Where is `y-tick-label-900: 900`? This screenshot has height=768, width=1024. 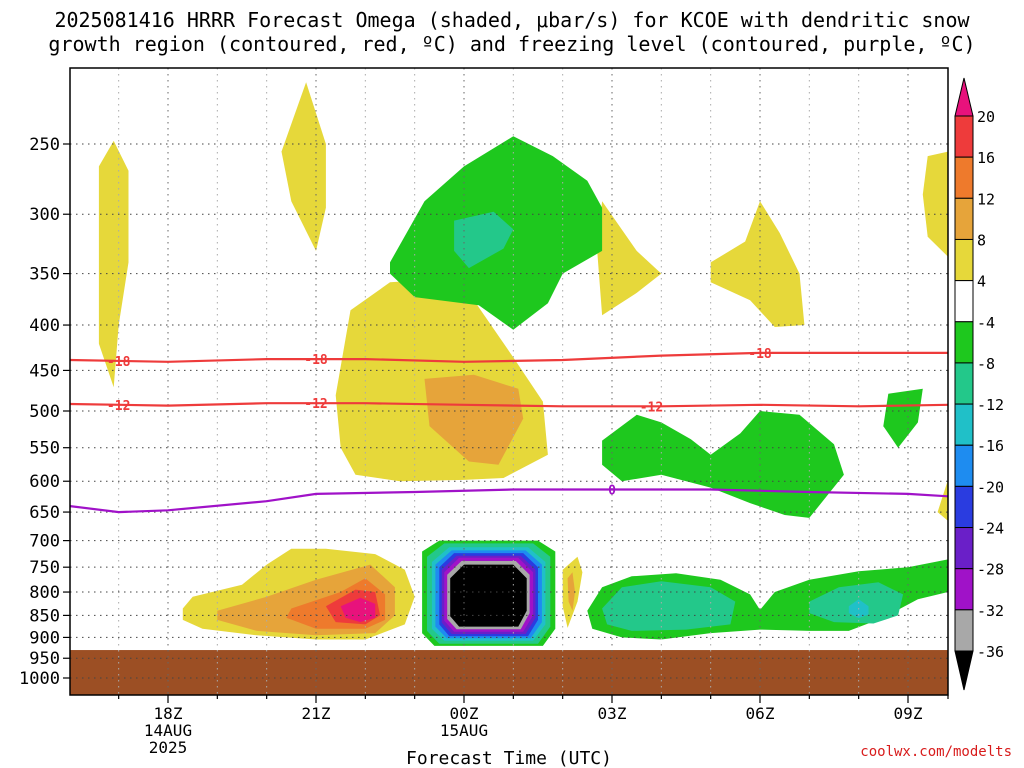 y-tick-label-900: 900 is located at coordinates (44, 638).